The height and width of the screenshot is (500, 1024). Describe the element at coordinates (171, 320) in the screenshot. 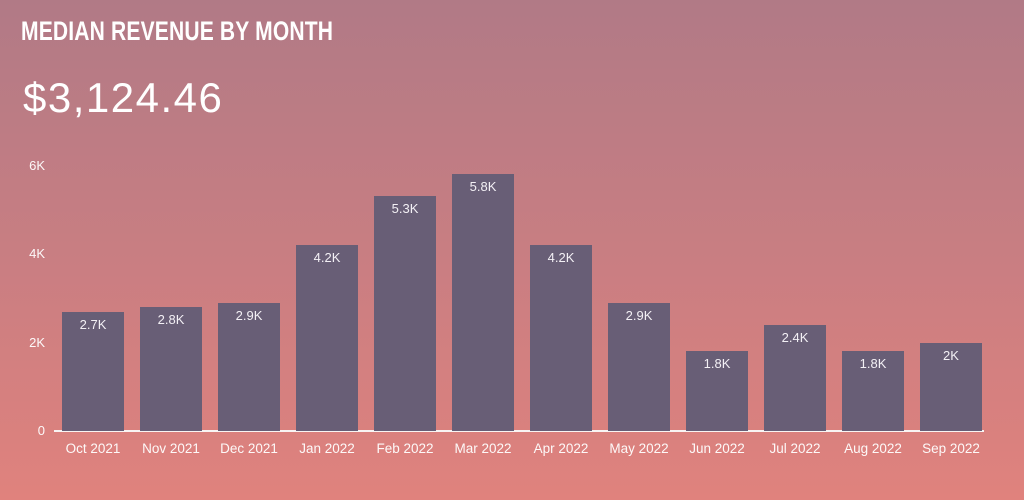

I see `bar-value-label: 2.8K` at that location.